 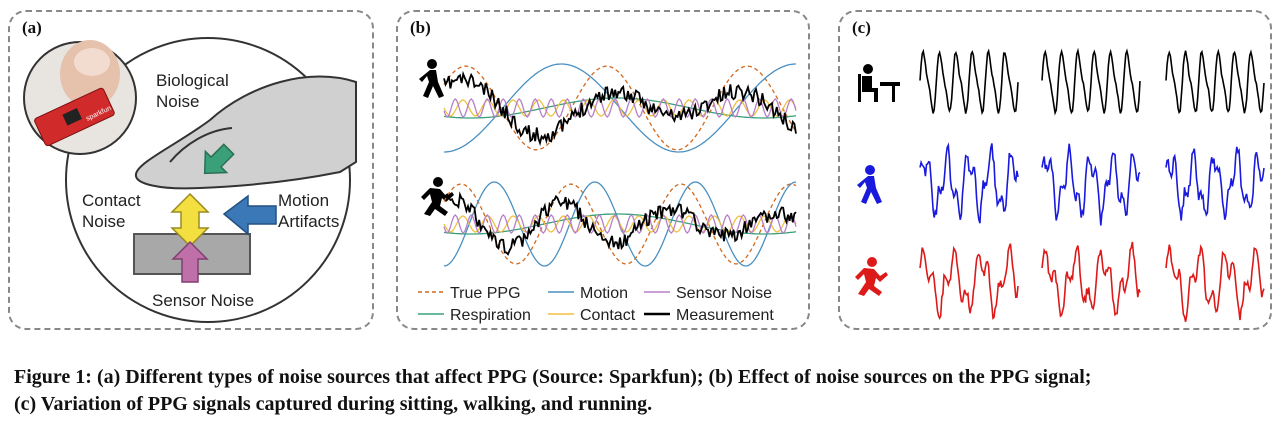 I want to click on panel-b-label: (b), so click(x=420, y=27).